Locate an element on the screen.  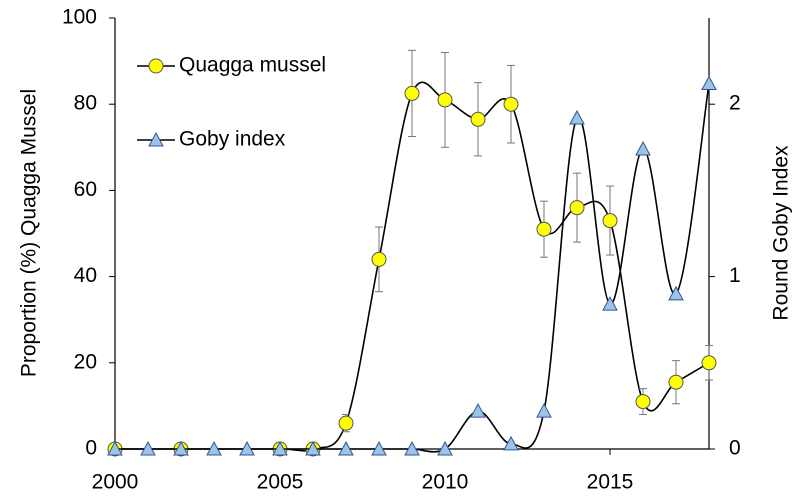
y2-tick-label: 1 is located at coordinates (735, 275).